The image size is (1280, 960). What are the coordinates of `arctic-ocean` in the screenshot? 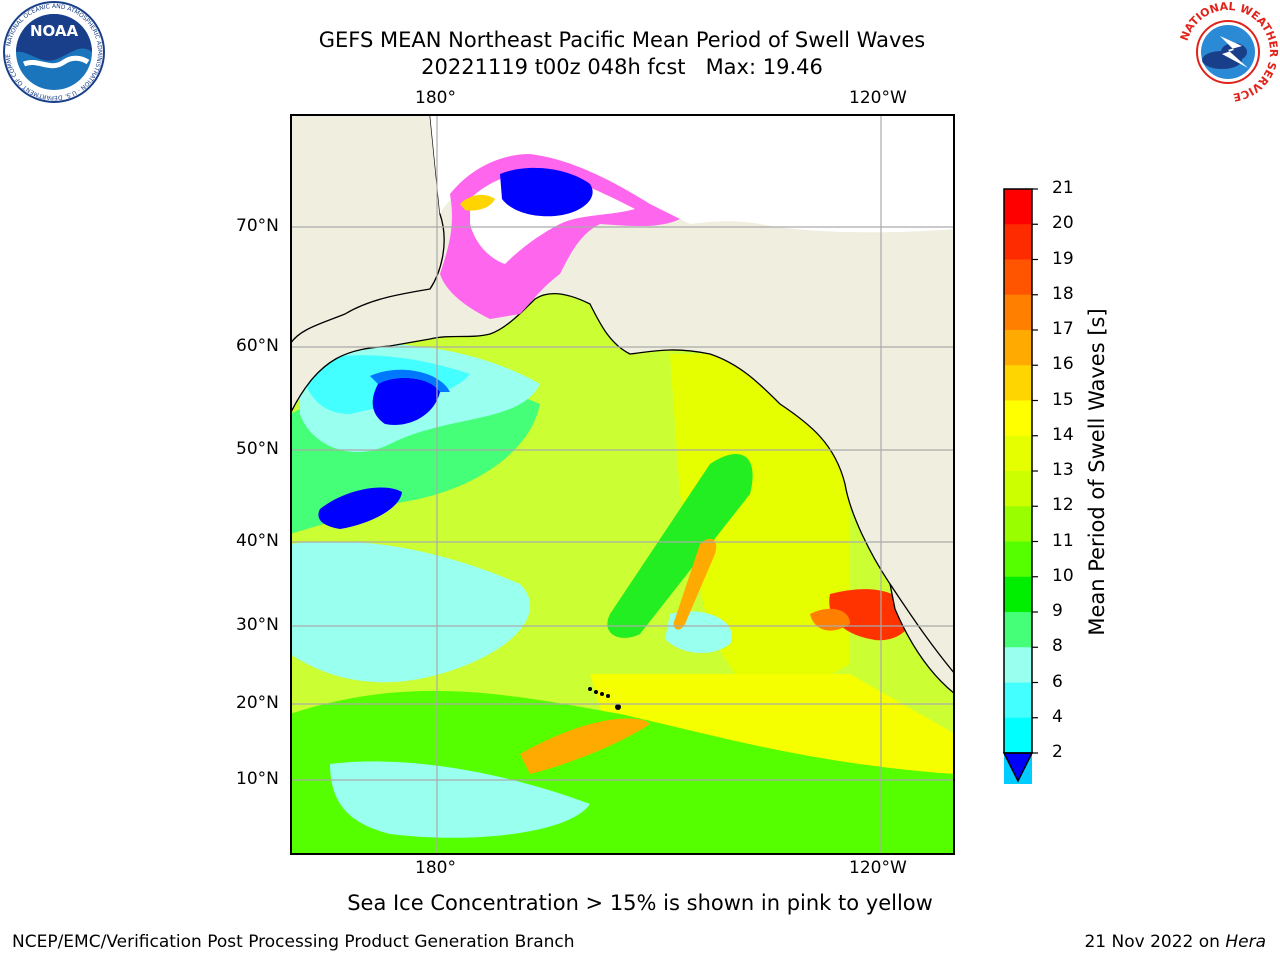 It's located at (692, 174).